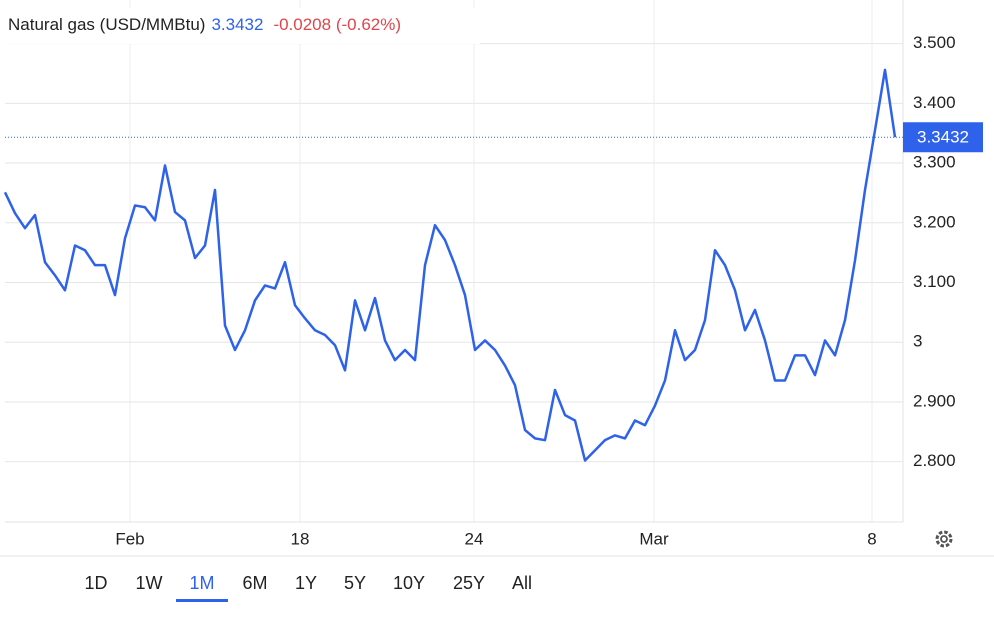 The width and height of the screenshot is (994, 617). I want to click on gear-hole, so click(944, 539).